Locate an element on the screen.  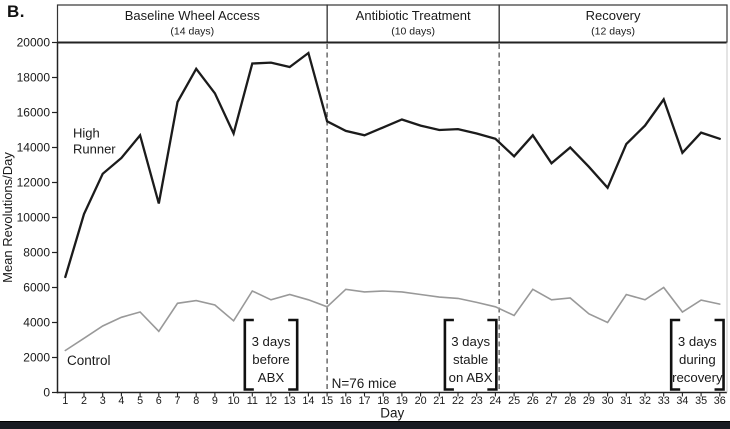
x-tick-label: 1 is located at coordinates (65, 401).